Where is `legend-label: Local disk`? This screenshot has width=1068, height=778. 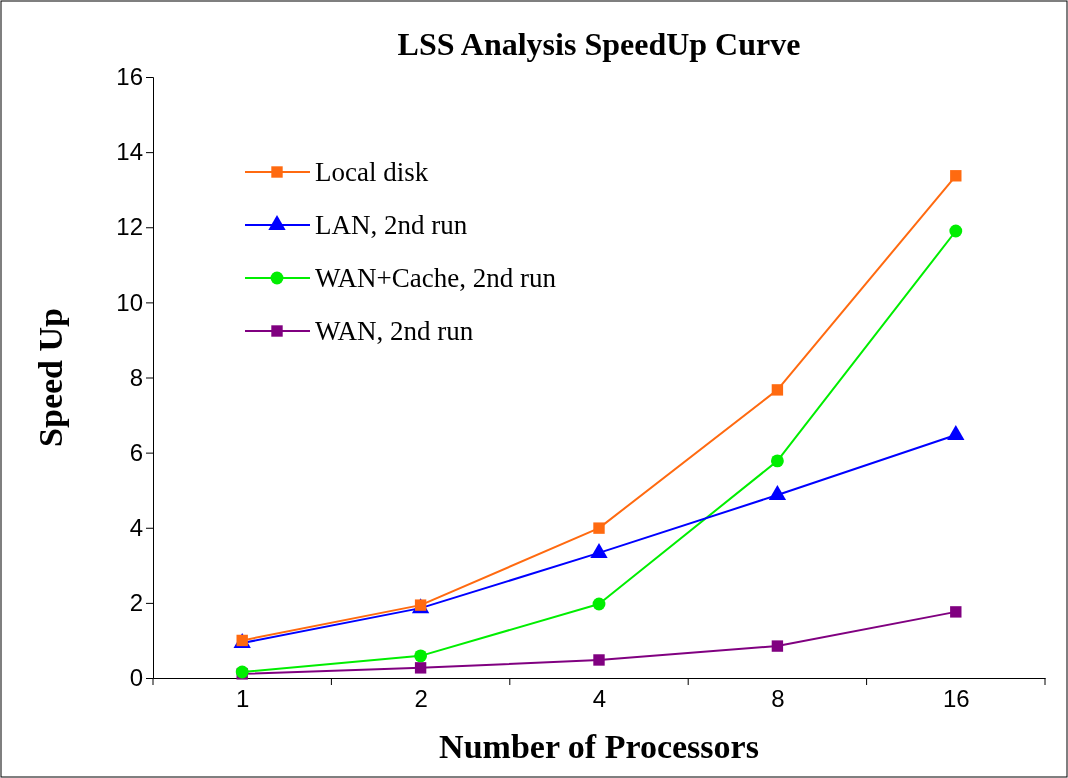
legend-label: Local disk is located at coordinates (372, 172).